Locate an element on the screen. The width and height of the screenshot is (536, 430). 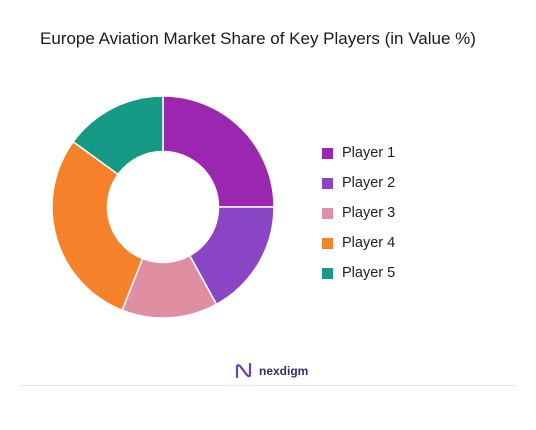
legend-label: Player 4 is located at coordinates (369, 243).